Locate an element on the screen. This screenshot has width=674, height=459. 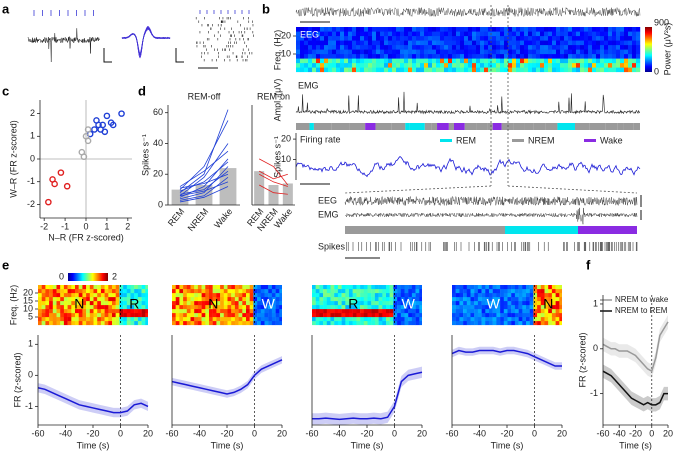
y-tick-label: 60 is located at coordinates (158, 112).